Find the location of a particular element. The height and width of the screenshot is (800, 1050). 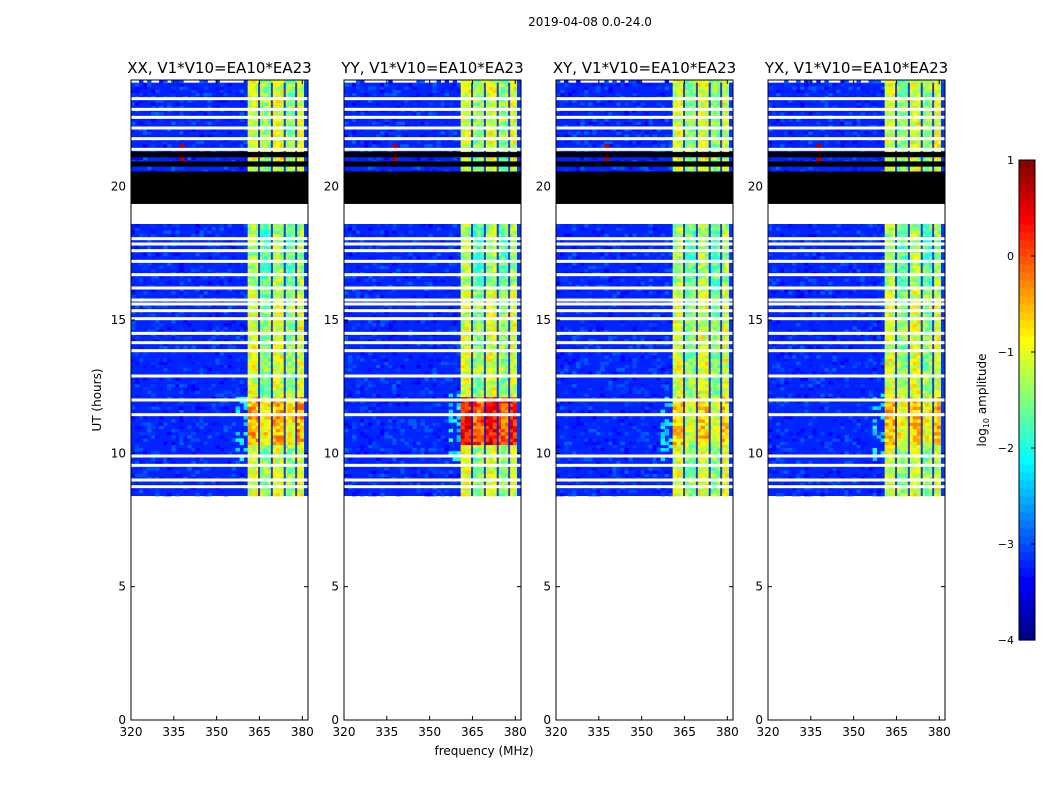

panel-title: YX, V1*V10=EA10*EA23 is located at coordinates (856, 68).